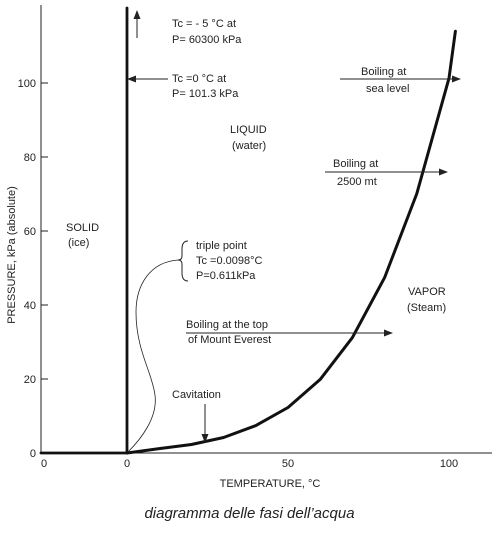 The width and height of the screenshot is (499, 536). What do you see at coordinates (226, 276) in the screenshot?
I see `annotation-triple-line3: P=0.611kPa` at bounding box center [226, 276].